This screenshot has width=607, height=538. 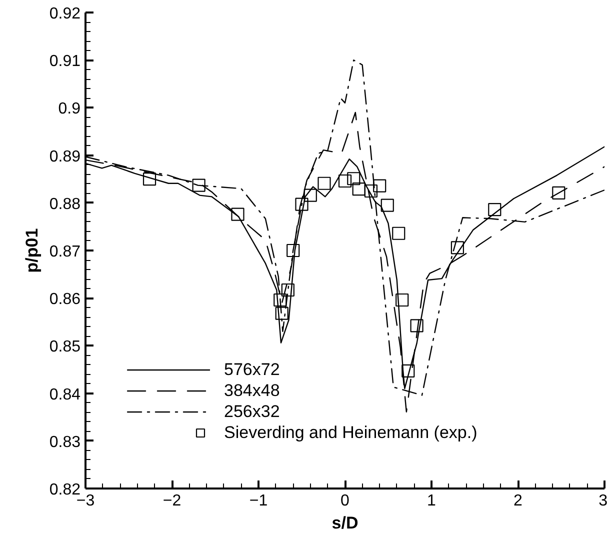 I want to click on x-tick-label: 3, so click(x=602, y=501).